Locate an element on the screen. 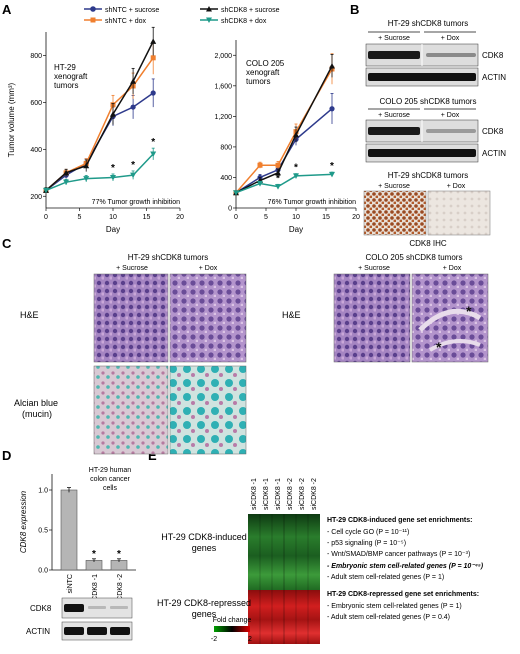 The height and width of the screenshot is (654, 520). y-tick-label: 0 is located at coordinates (230, 209).